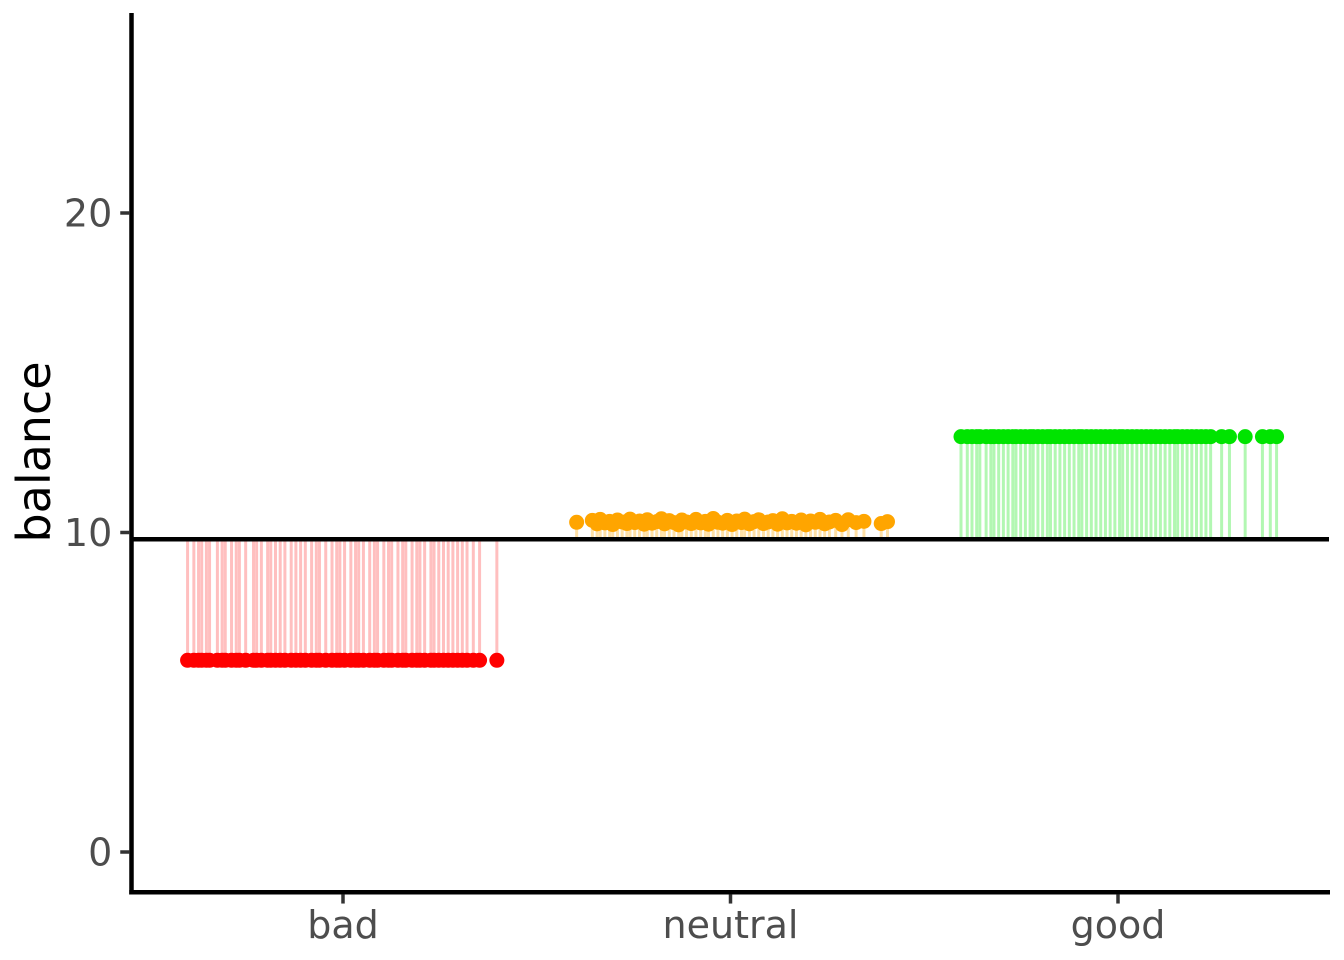  What do you see at coordinates (34, 451) in the screenshot?
I see `y-axis-title: balance` at bounding box center [34, 451].